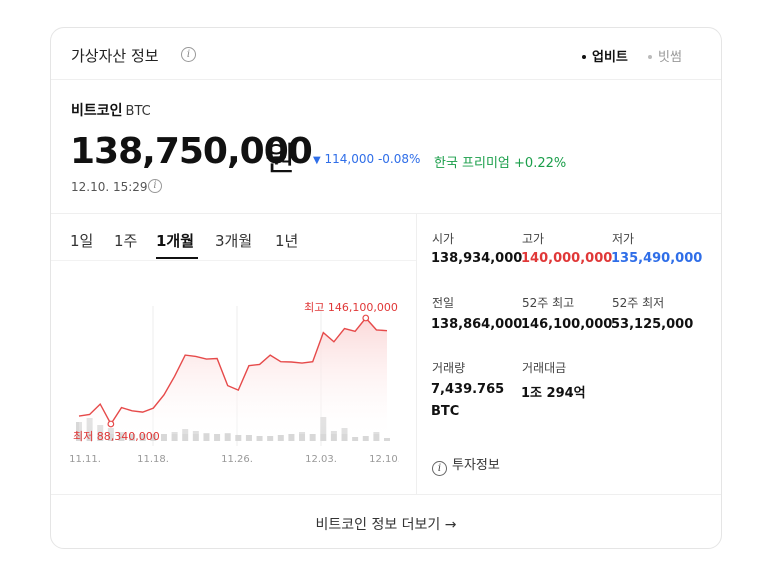  Describe the element at coordinates (416, 353) in the screenshot. I see `vertical-divider` at that location.